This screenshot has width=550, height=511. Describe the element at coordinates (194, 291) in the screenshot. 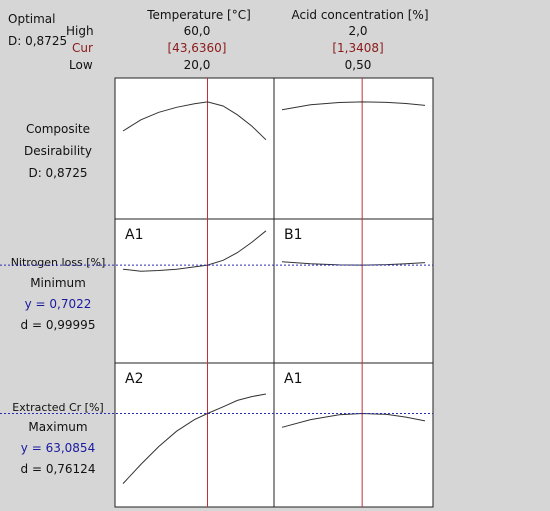

I see `panel-r1-c0` at that location.